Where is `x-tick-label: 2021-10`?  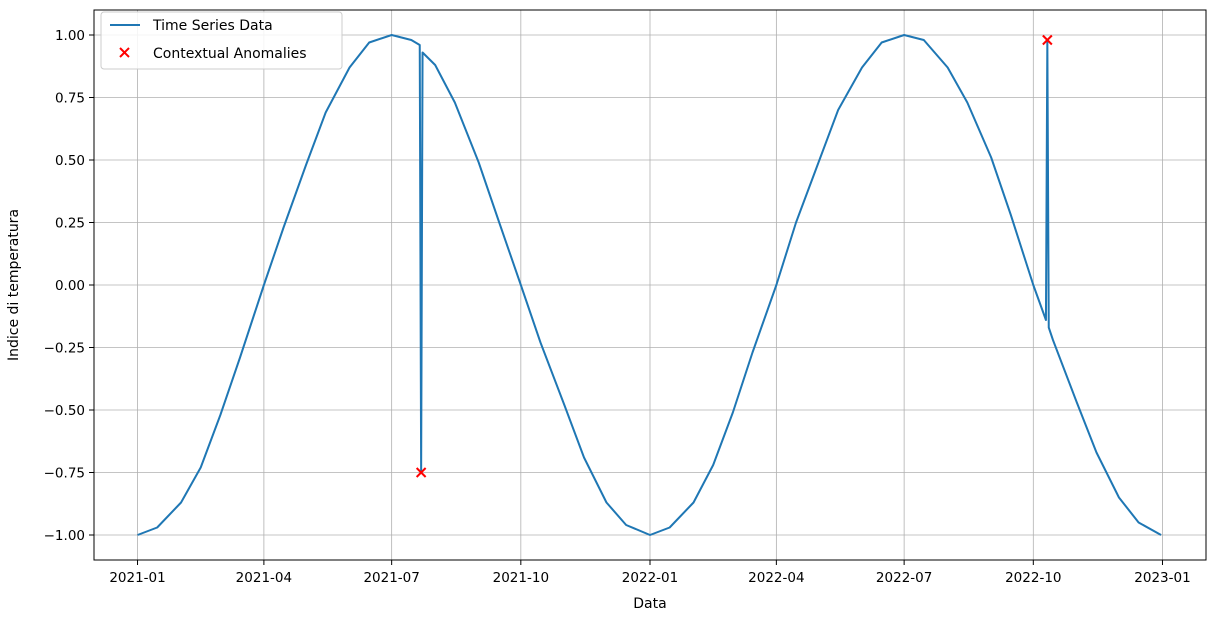 x-tick-label: 2021-10 is located at coordinates (521, 578).